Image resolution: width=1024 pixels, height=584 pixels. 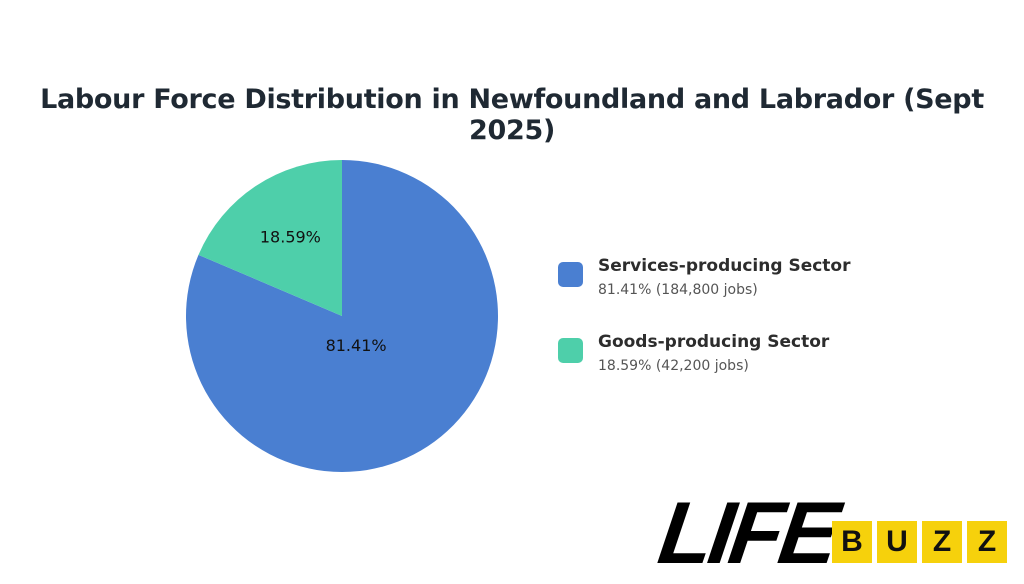 I want to click on pie-slice-goods, so click(x=270, y=238).